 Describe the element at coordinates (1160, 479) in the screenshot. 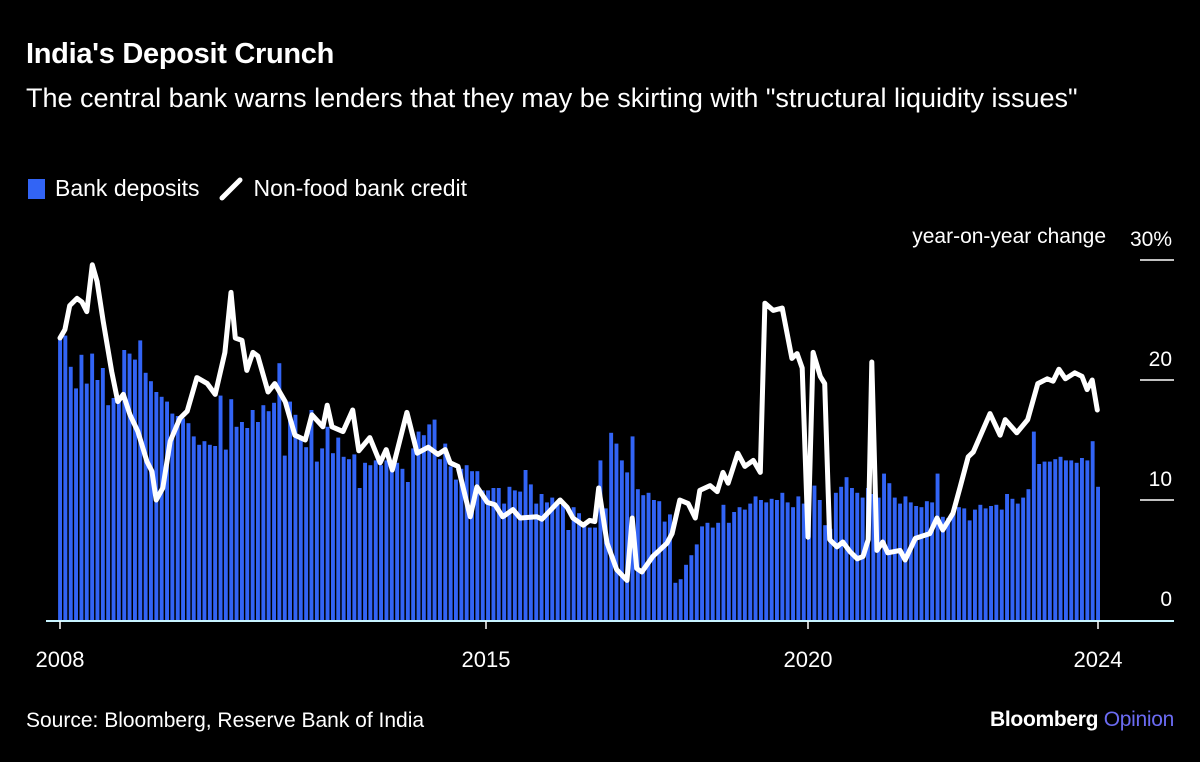

I see `y-tick-label: 10` at that location.